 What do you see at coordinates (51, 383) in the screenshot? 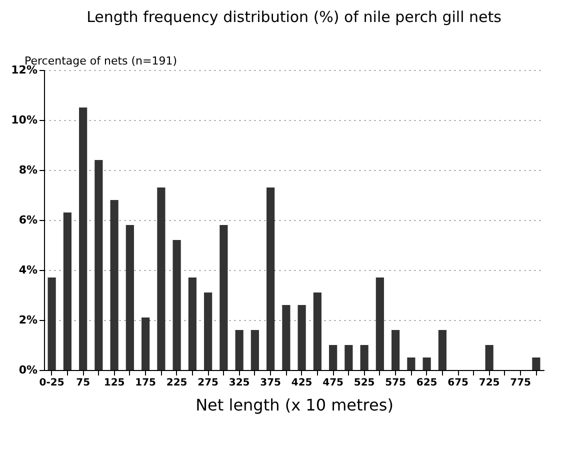
I see `x-tick-label: 0-25` at bounding box center [51, 383].